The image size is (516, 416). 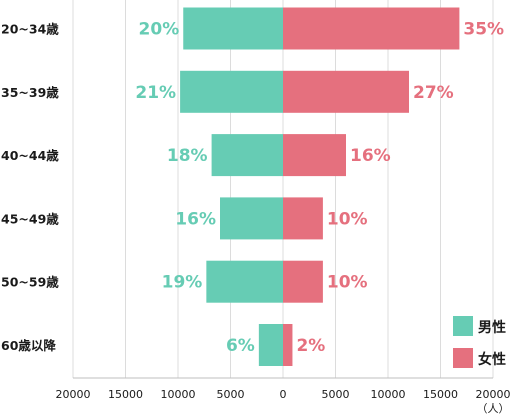 I want to click on data-label-male: 20%, so click(x=159, y=30).